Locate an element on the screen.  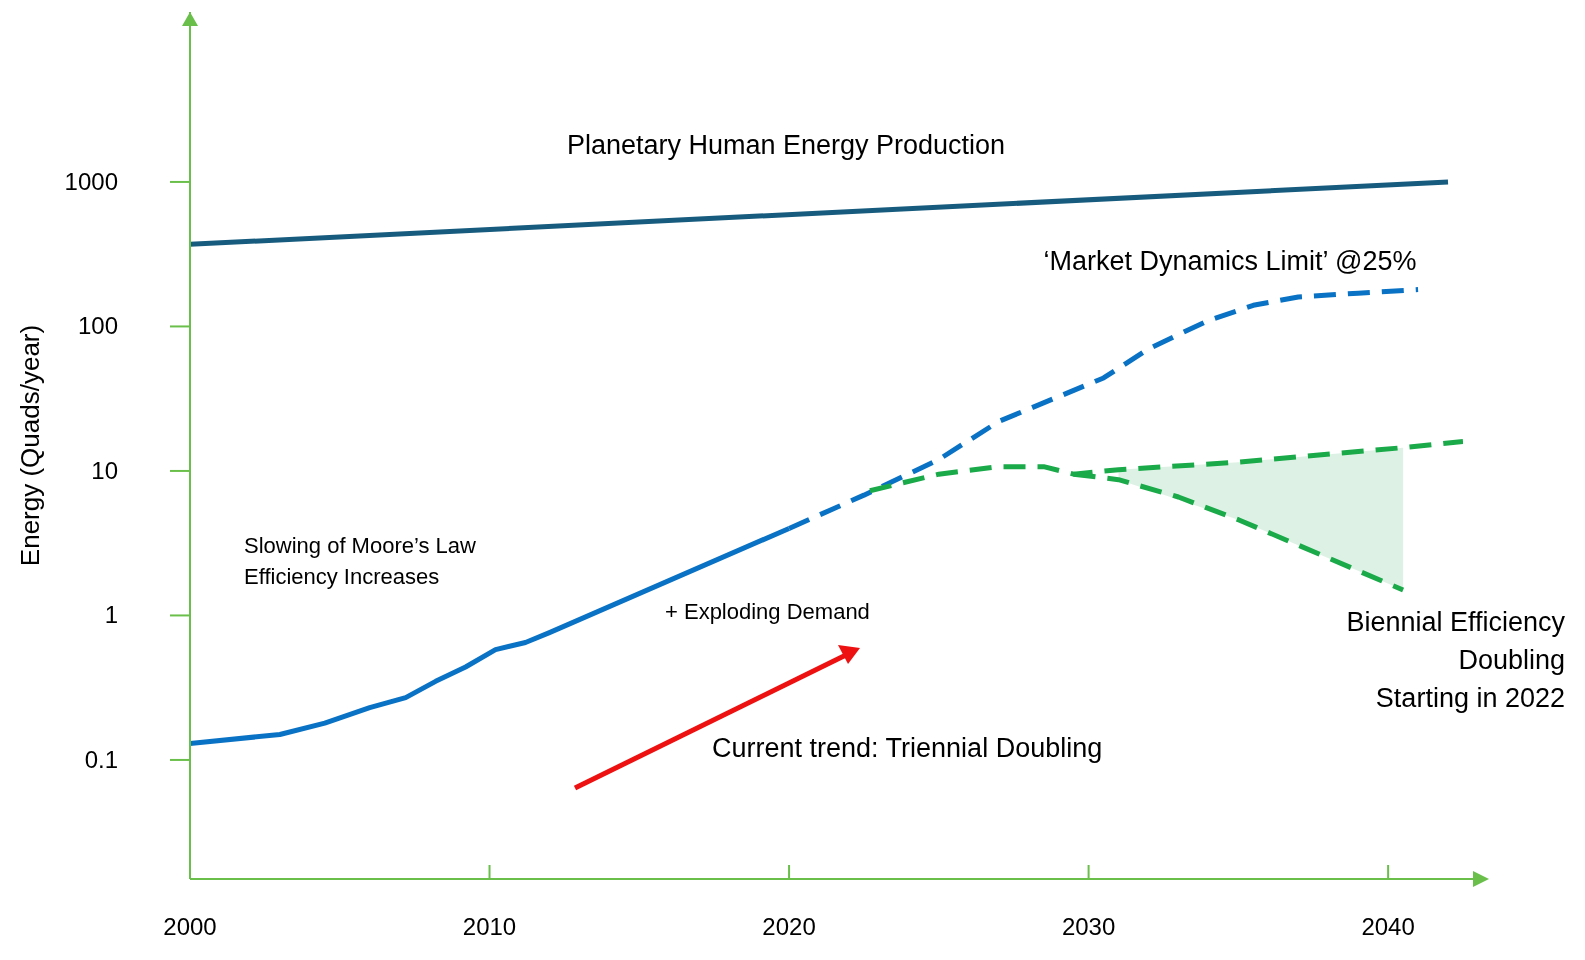
annotation: Biennial Efficiency Doubling Starting in 2022 is located at coordinates (1456, 660).